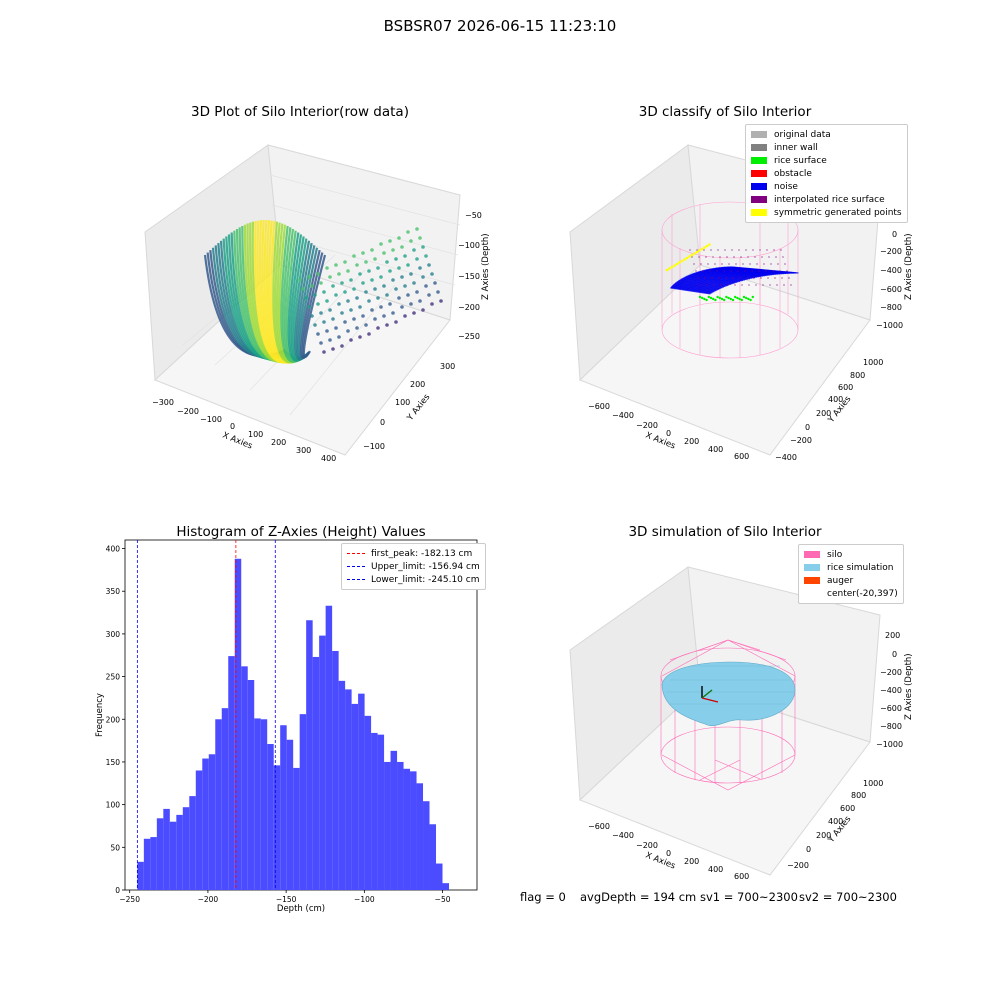  What do you see at coordinates (328, 458) in the screenshot?
I see `raw-x-tick: 400` at bounding box center [328, 458].